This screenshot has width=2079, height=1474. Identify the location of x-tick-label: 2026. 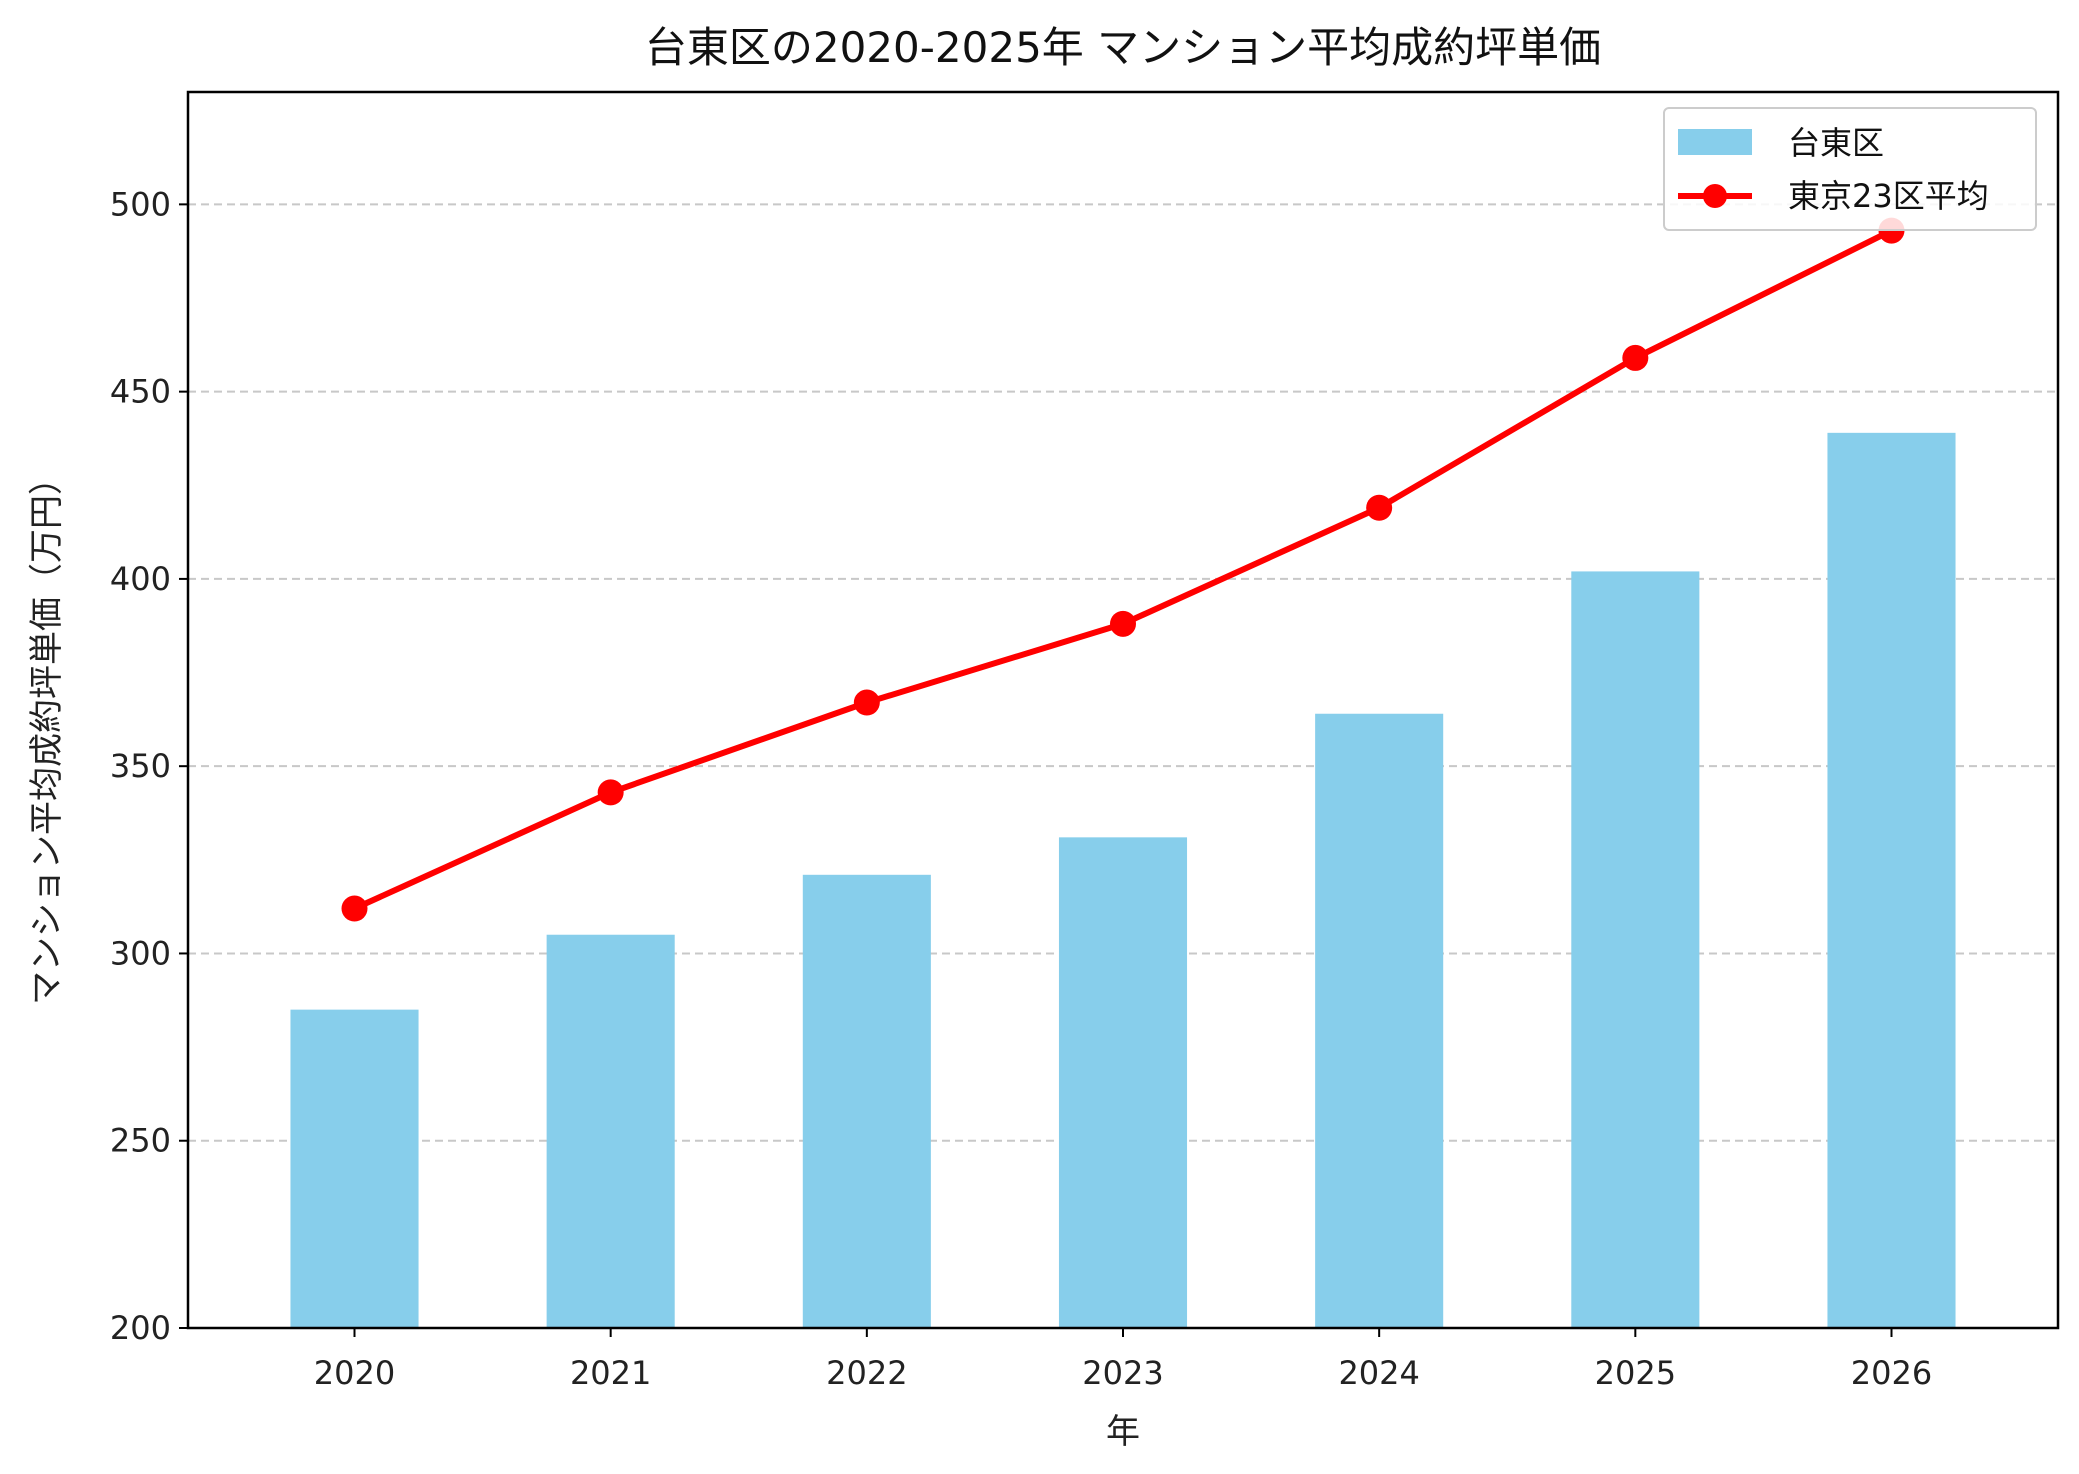
(1891, 1373).